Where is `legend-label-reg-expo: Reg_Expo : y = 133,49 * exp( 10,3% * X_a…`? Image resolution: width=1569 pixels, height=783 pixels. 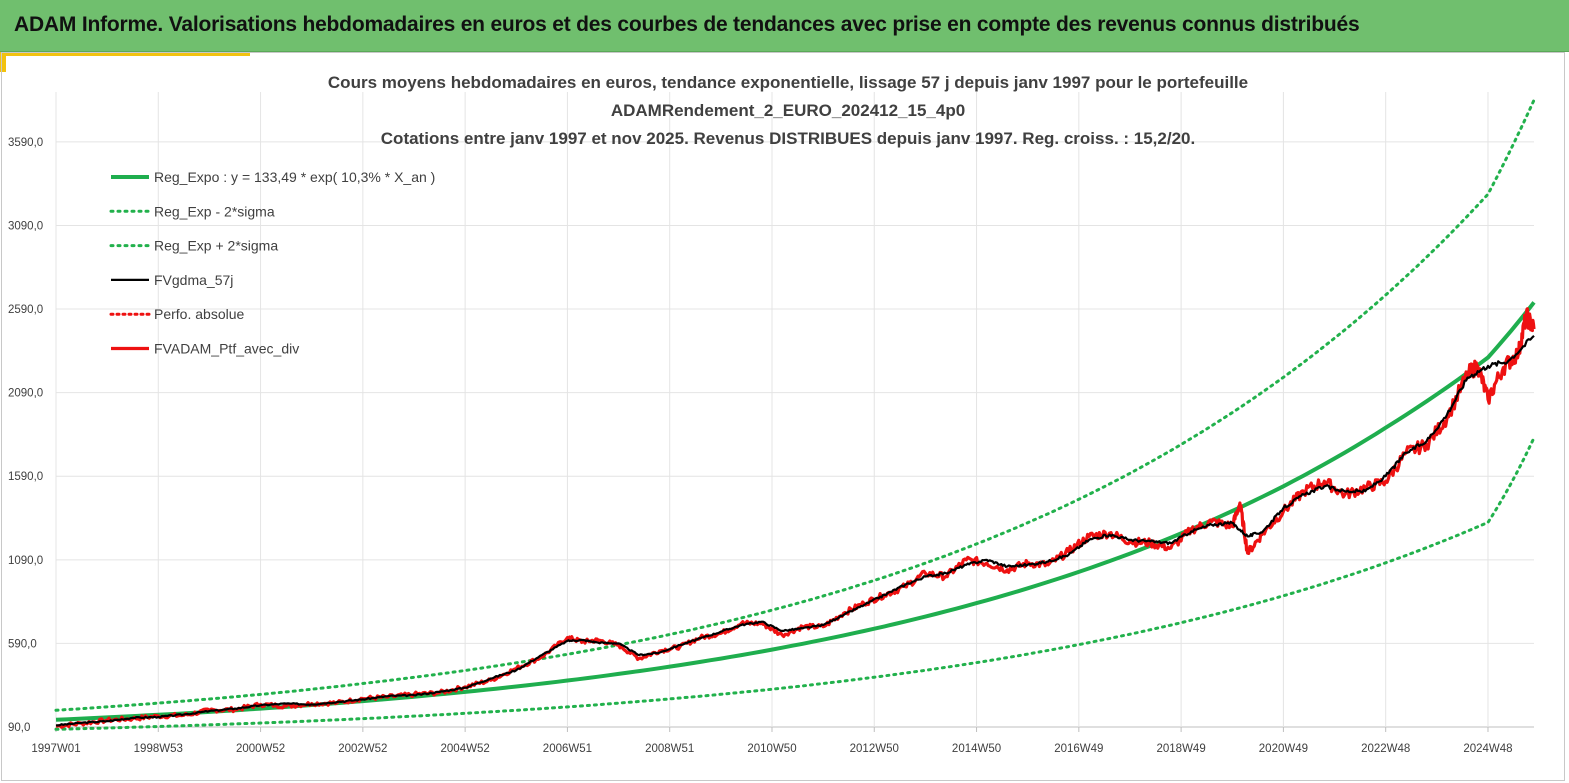 legend-label-reg-expo: Reg_Expo : y = 133,49 * exp( 10,3% * X_a… is located at coordinates (294, 177).